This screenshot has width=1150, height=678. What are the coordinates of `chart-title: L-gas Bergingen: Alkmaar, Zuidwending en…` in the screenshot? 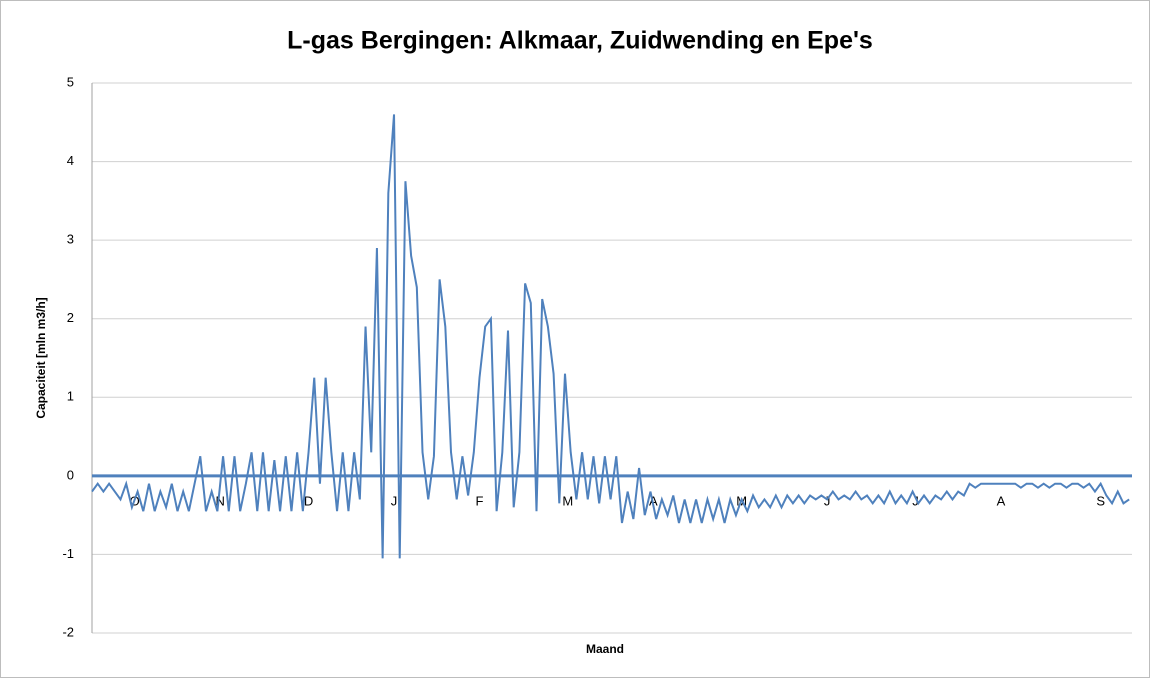 It's located at (580, 41).